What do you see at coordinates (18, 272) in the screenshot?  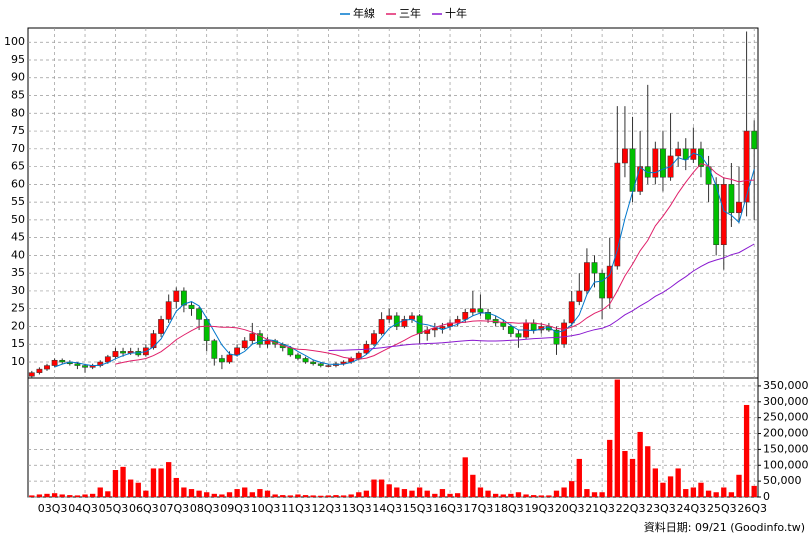 I see `y-tick-label: 35` at bounding box center [18, 272].